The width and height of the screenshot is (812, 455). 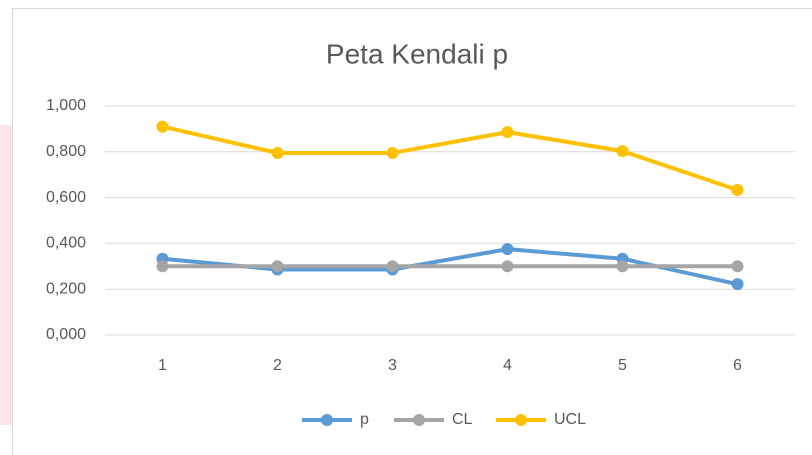 What do you see at coordinates (737, 365) in the screenshot?
I see `x-tick-label: 6` at bounding box center [737, 365].